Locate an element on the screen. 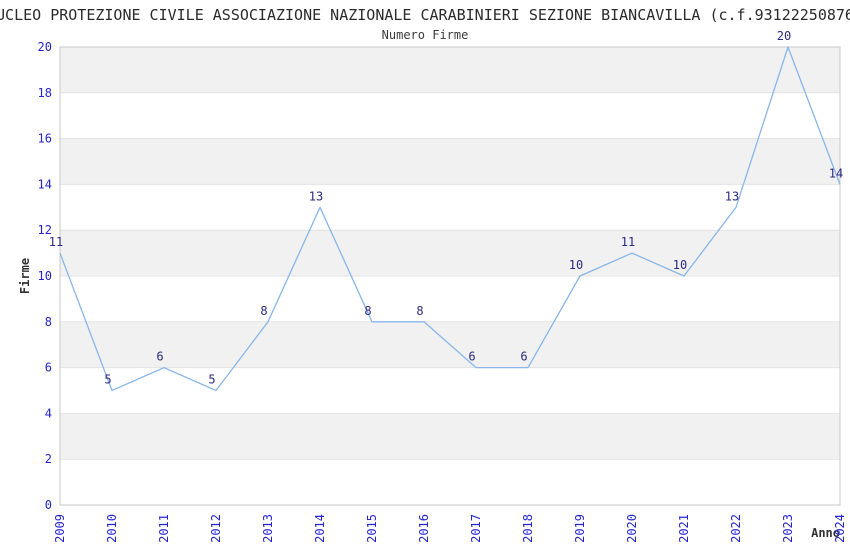 This screenshot has width=850, height=550. x-axis-tick-label: 2017 is located at coordinates (476, 528).